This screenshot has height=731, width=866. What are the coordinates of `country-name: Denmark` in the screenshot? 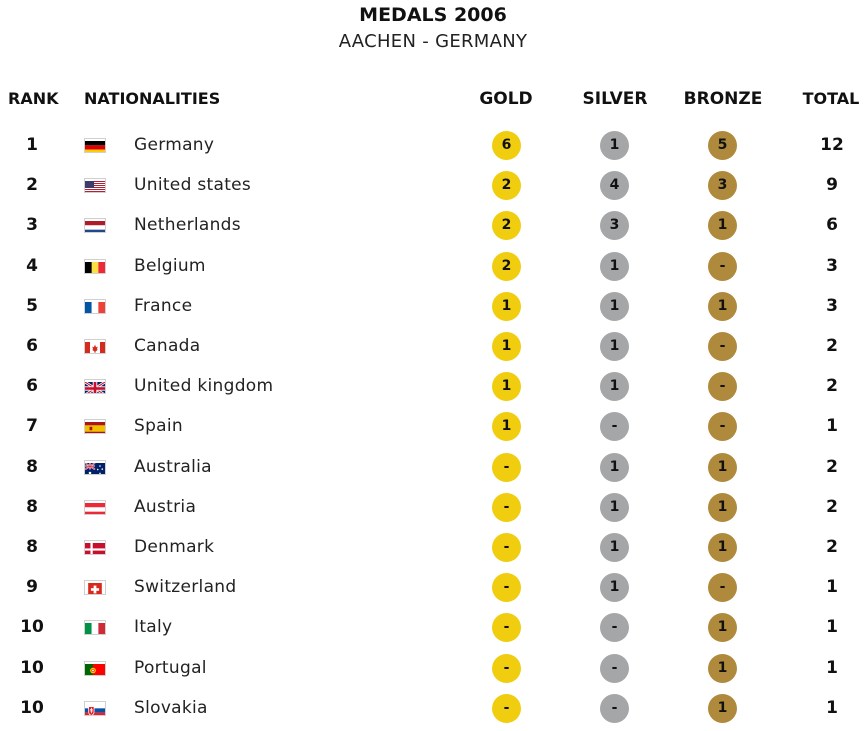 It's located at (174, 547).